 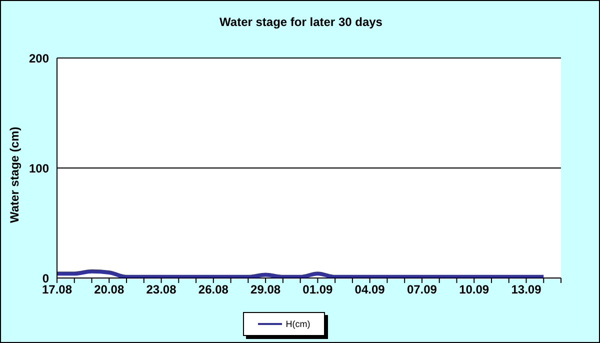 What do you see at coordinates (370, 289) in the screenshot?
I see `x-tick-label: 04.09` at bounding box center [370, 289].